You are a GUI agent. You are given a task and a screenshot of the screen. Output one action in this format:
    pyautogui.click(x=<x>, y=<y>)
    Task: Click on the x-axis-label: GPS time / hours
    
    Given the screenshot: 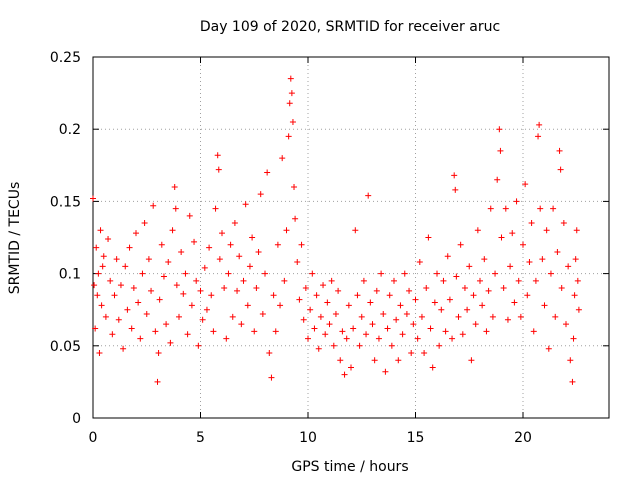 What is the action you would take?
    pyautogui.click(x=349, y=467)
    